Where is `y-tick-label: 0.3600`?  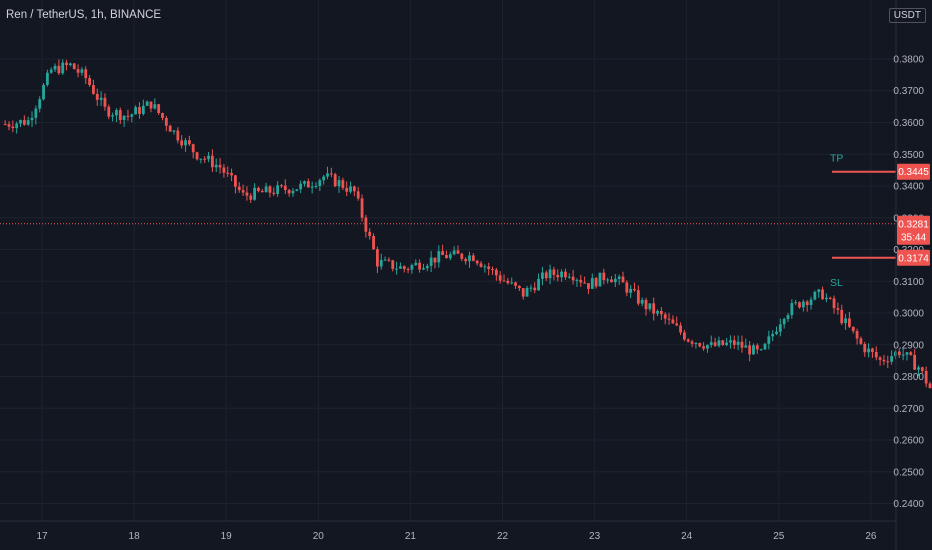
y-tick-label: 0.3600 is located at coordinates (908, 123).